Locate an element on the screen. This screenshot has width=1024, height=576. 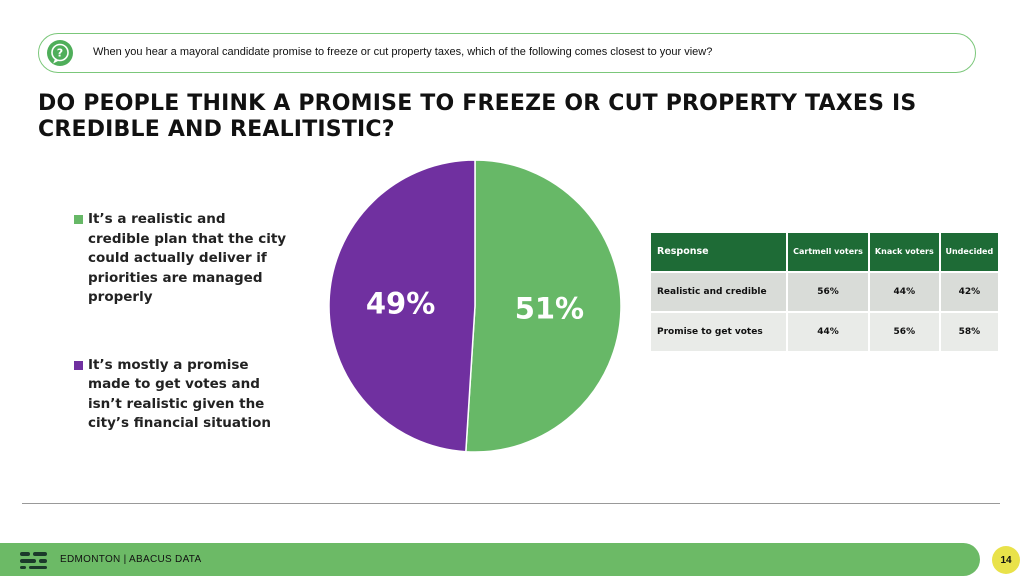
table-row: Realistic and credible 56% 44% 42% is located at coordinates (824, 292).